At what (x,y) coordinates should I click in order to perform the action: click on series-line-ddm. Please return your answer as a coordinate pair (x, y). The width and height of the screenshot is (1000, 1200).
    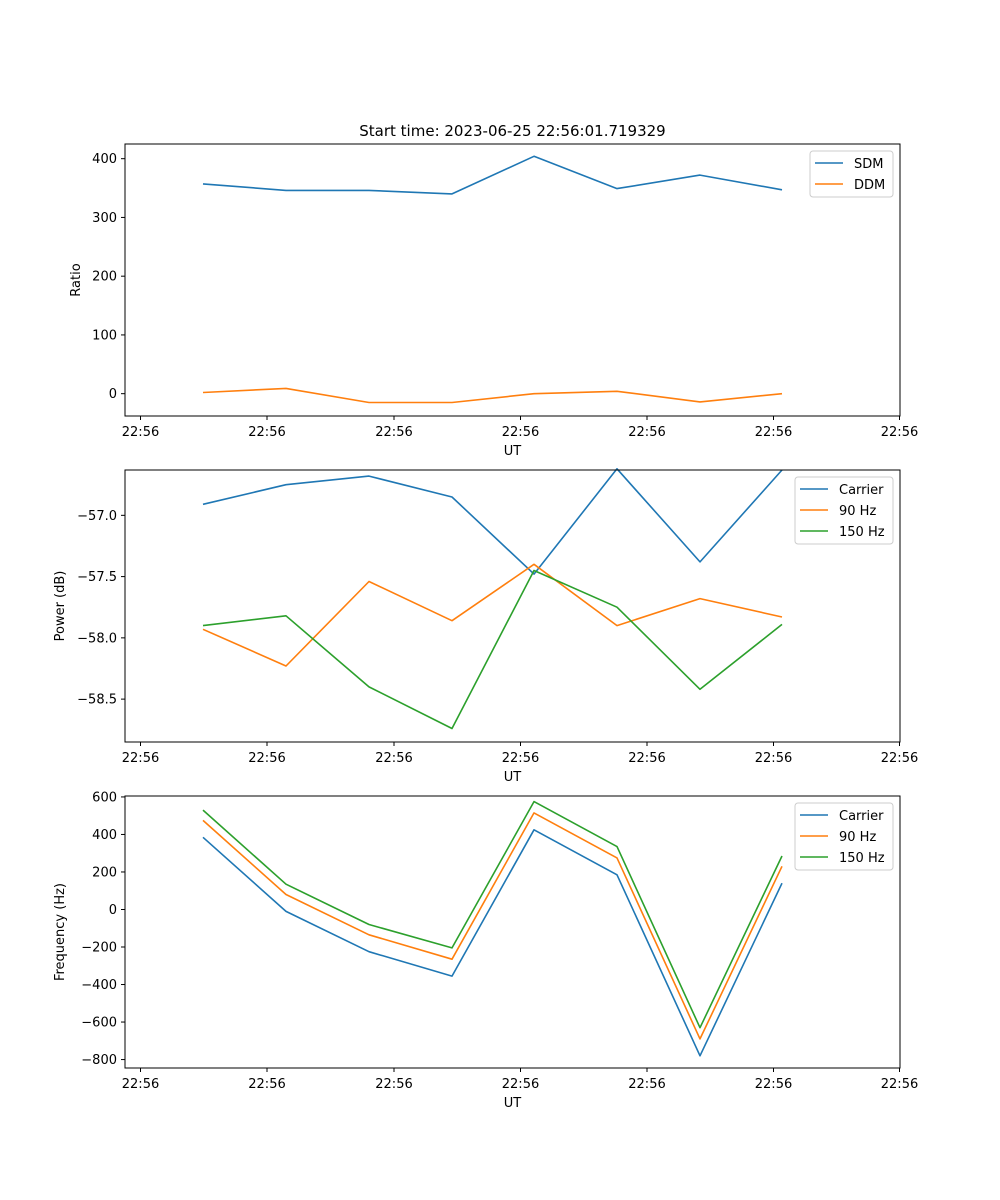
    Looking at the image, I should click on (492, 395).